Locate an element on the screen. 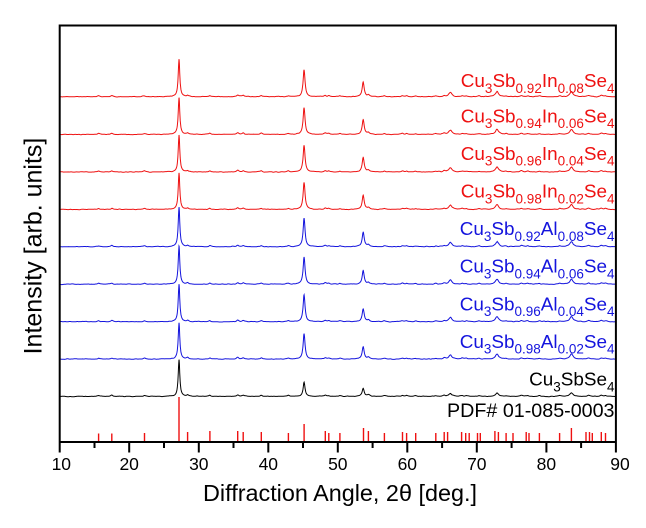 This screenshot has height=528, width=646. svg-text: 20 is located at coordinates (129, 464).